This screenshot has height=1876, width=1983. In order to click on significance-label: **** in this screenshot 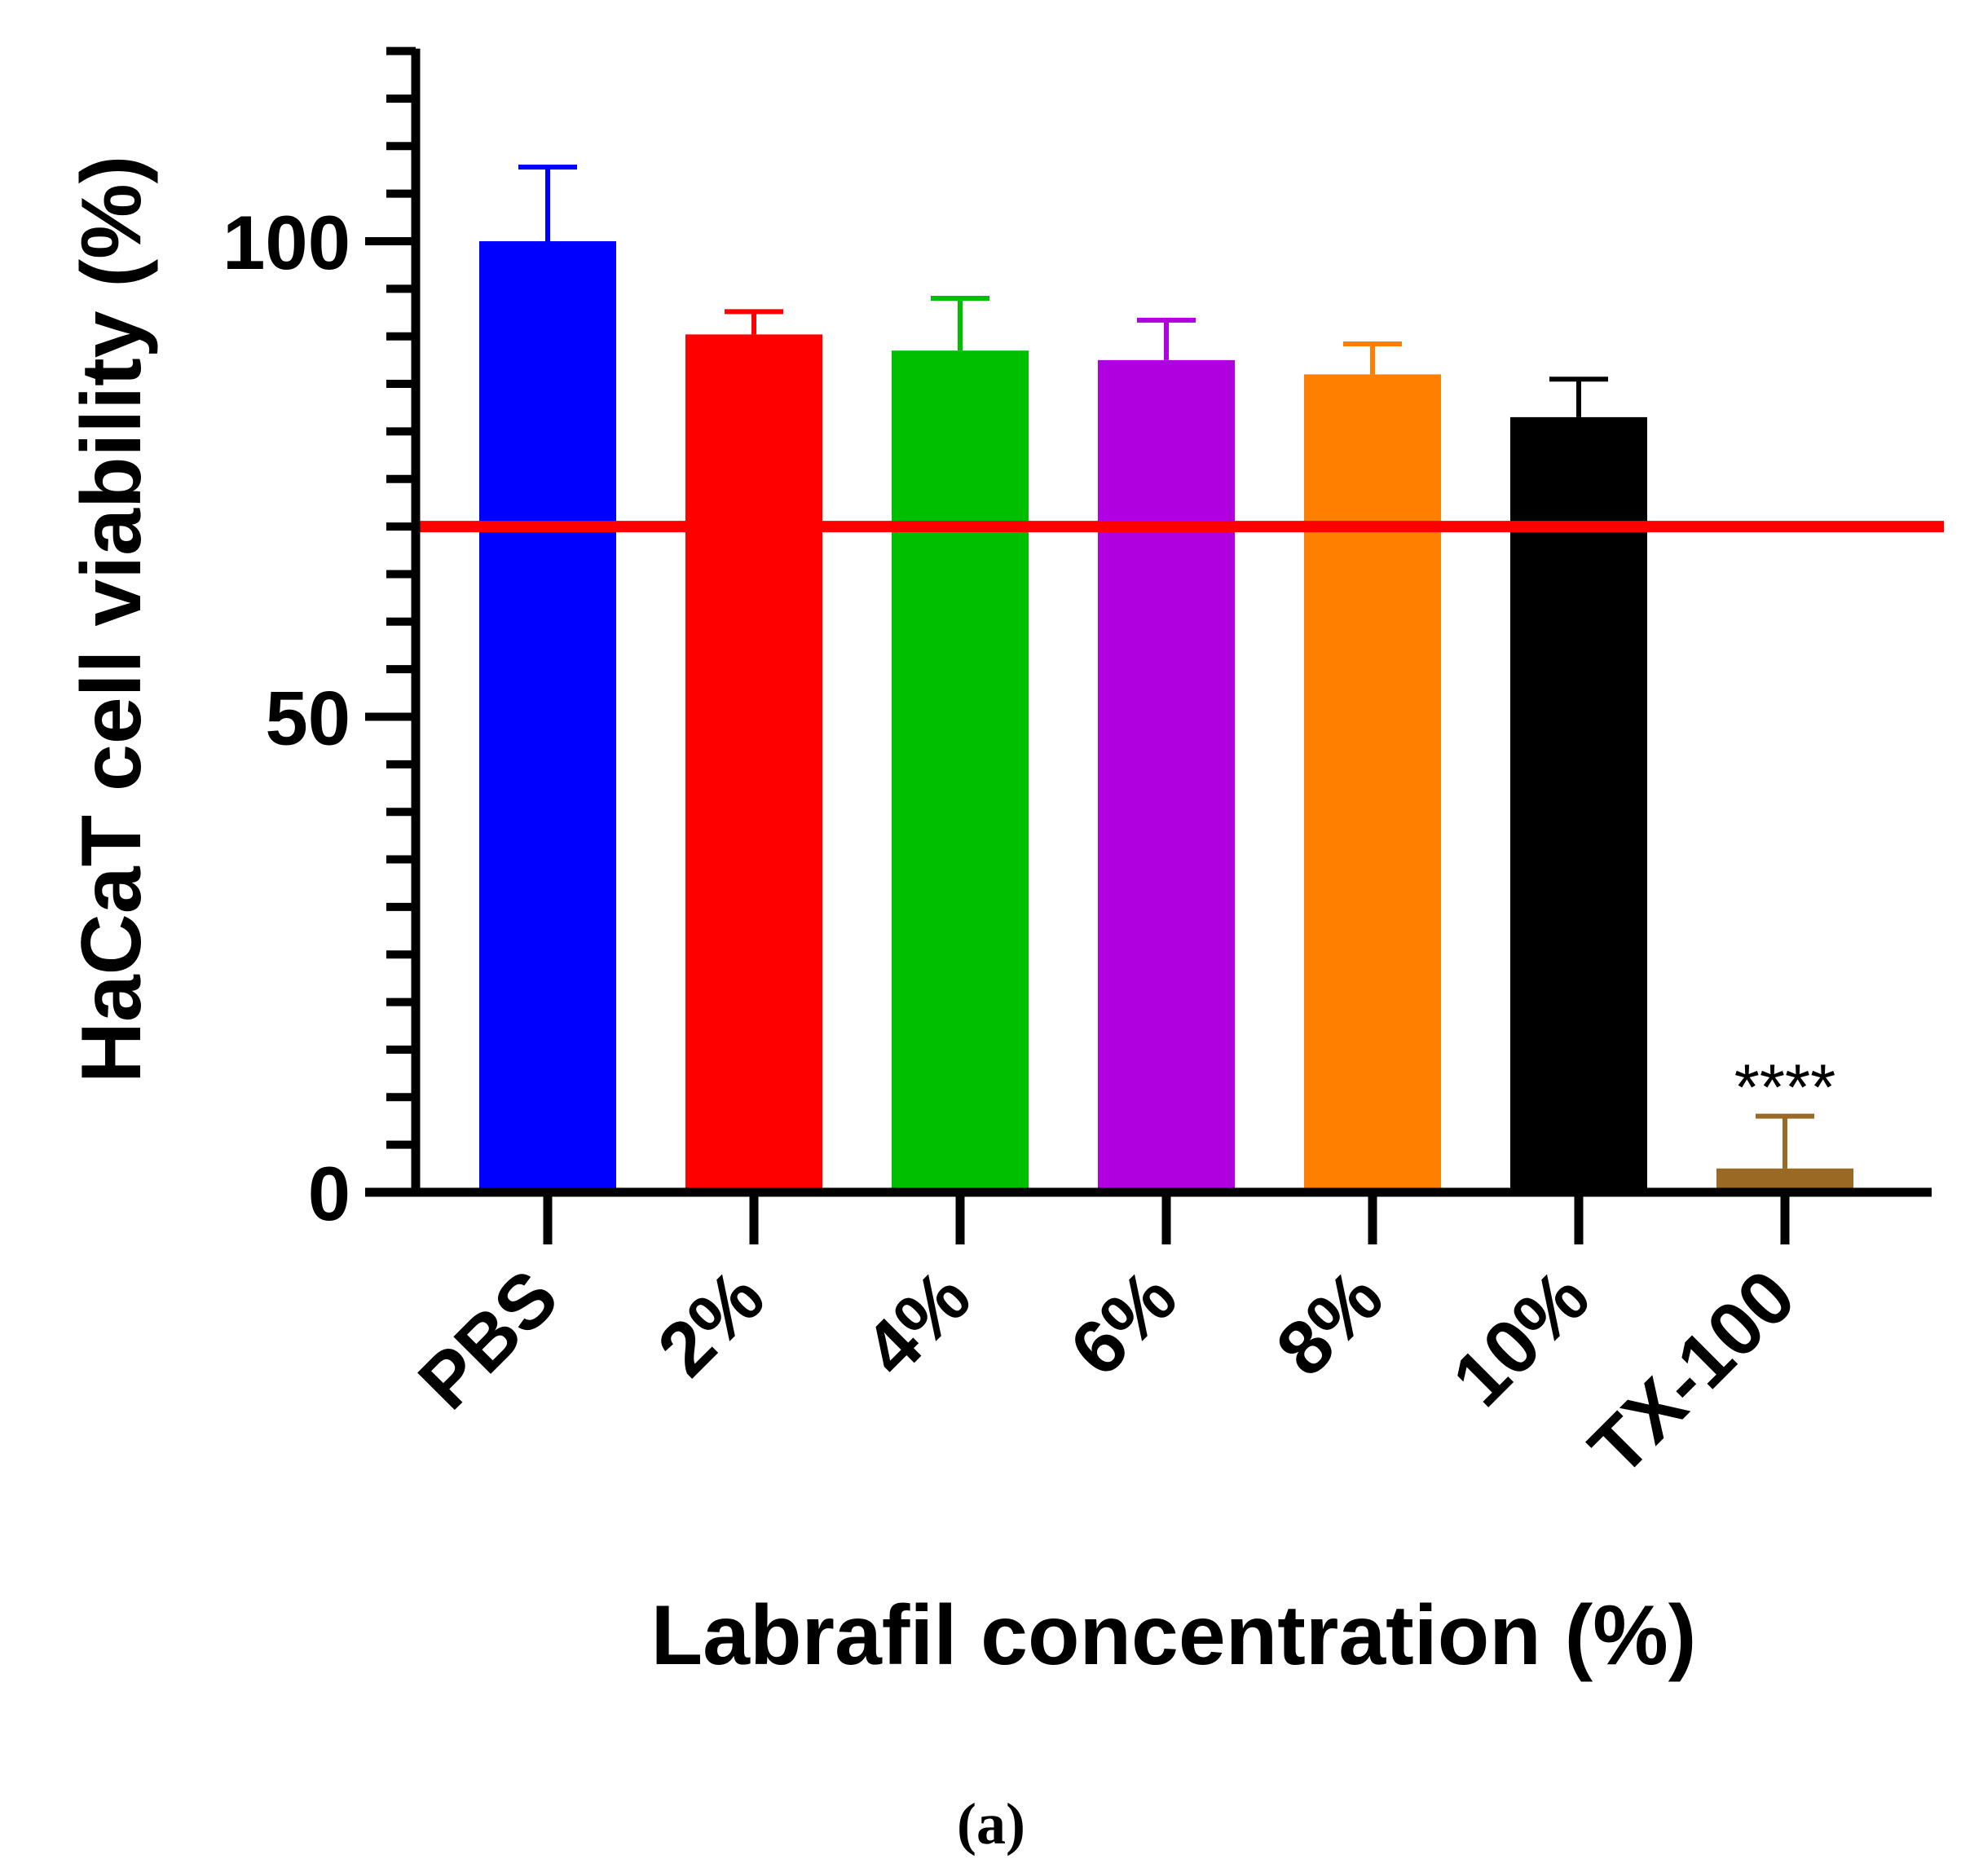, I will do `click(1785, 1087)`.